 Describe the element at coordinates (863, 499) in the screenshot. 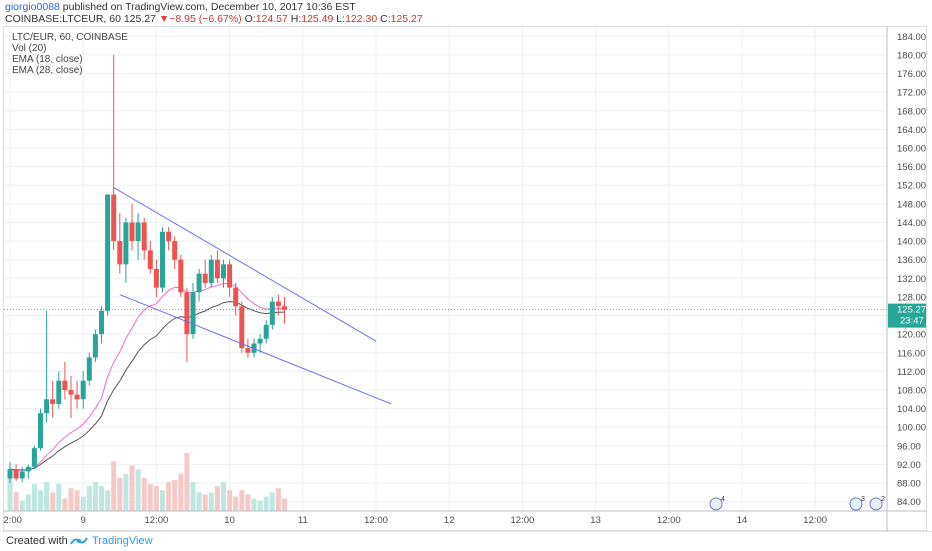

I see `event-marker-count: 3` at that location.